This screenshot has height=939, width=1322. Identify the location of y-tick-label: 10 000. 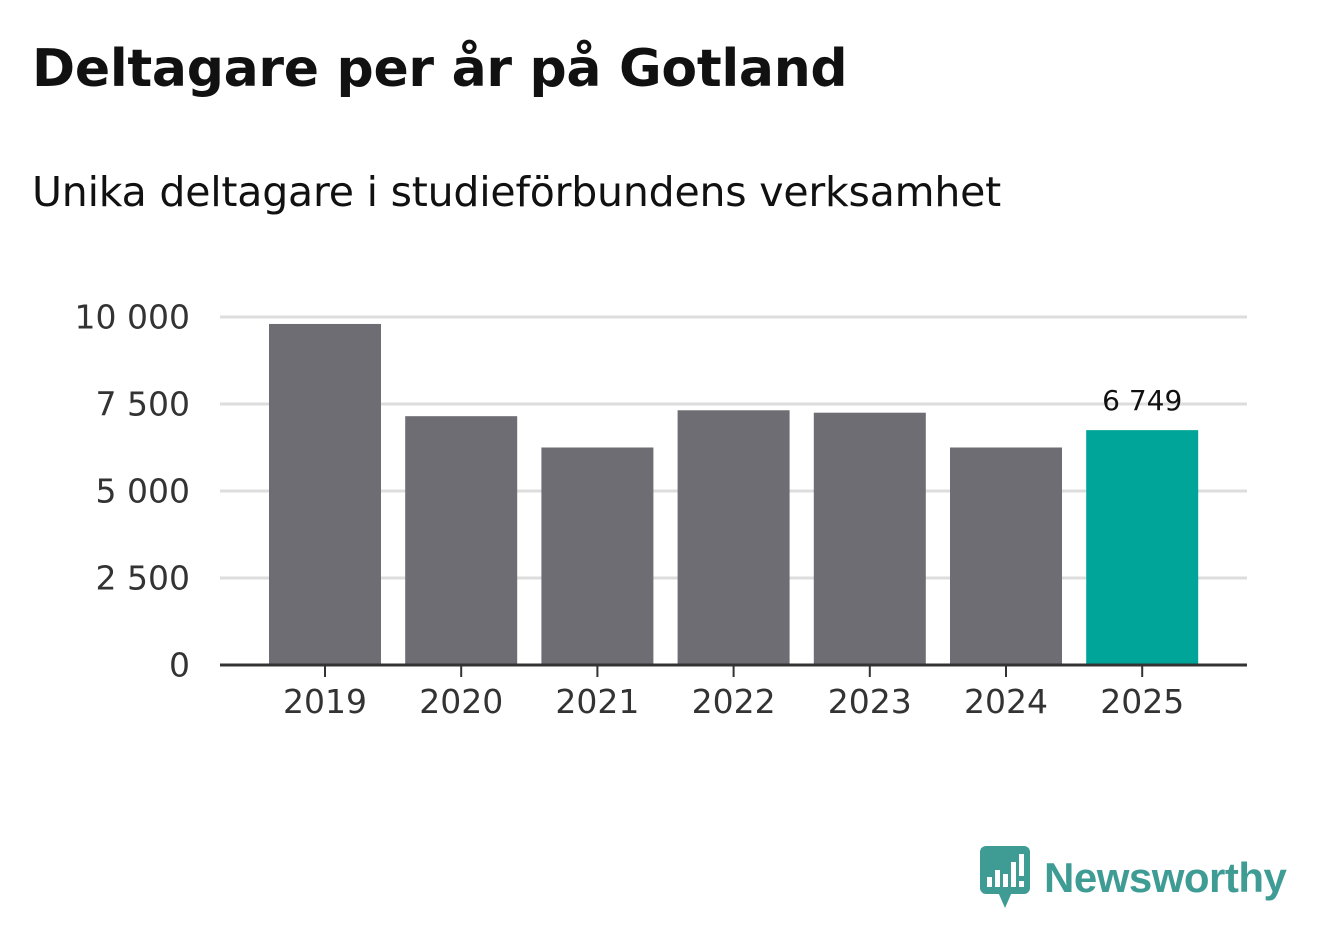
(132, 317).